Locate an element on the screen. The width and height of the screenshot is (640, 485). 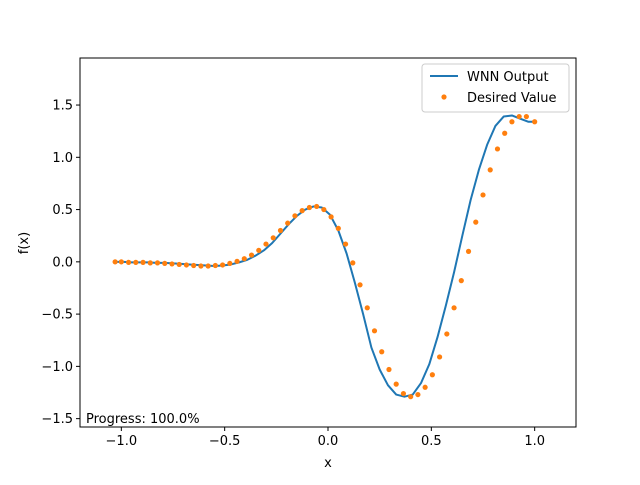
y-tick-label: 0.5 is located at coordinates (62, 210).